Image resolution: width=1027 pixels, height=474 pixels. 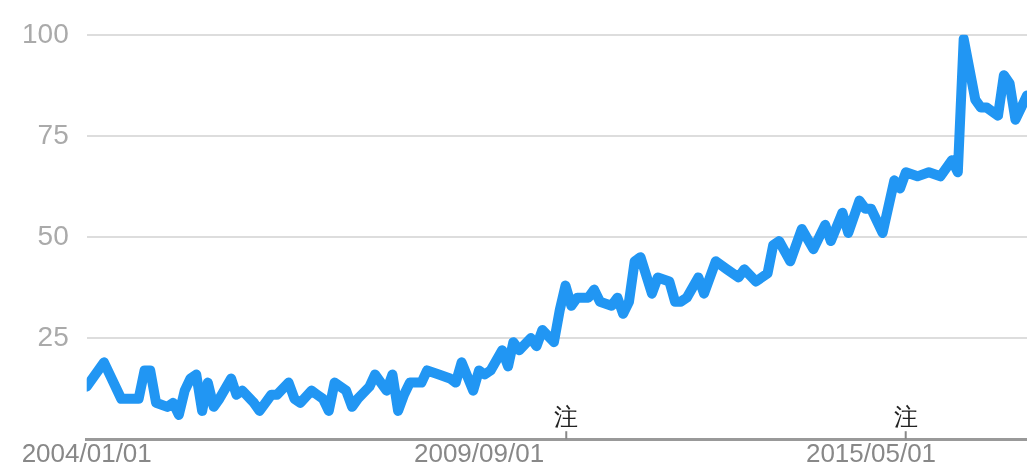 What do you see at coordinates (53, 134) in the screenshot?
I see `y-tick-label: 75` at bounding box center [53, 134].